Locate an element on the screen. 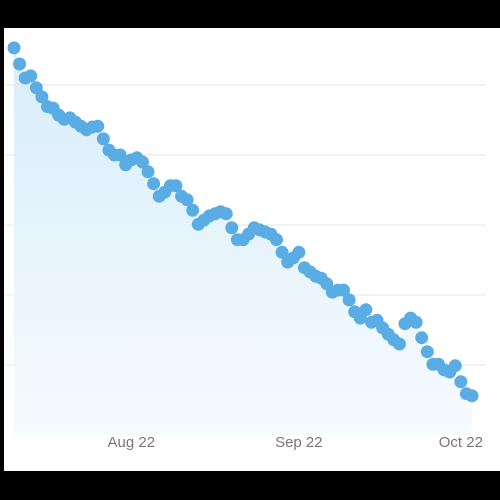  x-tick-label: Sep 22 is located at coordinates (299, 442).